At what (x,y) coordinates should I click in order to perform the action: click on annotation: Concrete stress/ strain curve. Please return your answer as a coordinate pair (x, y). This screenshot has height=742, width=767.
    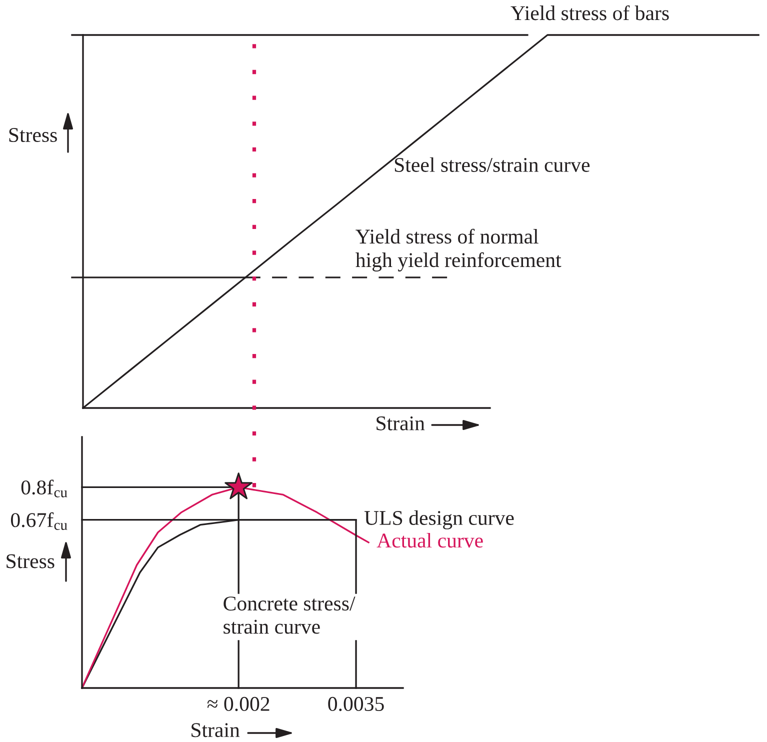
    Looking at the image, I should click on (290, 615).